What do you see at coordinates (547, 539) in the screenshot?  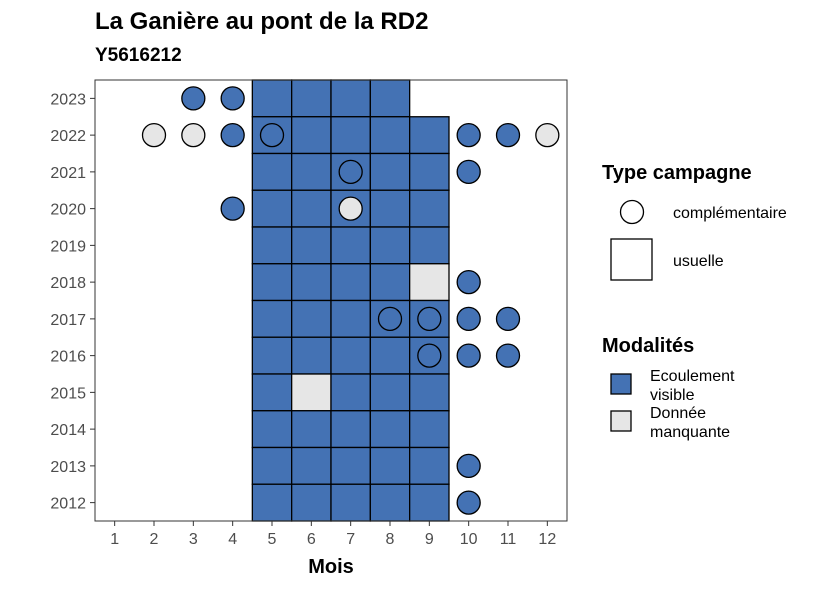 I see `x-tick-label: 12` at bounding box center [547, 539].